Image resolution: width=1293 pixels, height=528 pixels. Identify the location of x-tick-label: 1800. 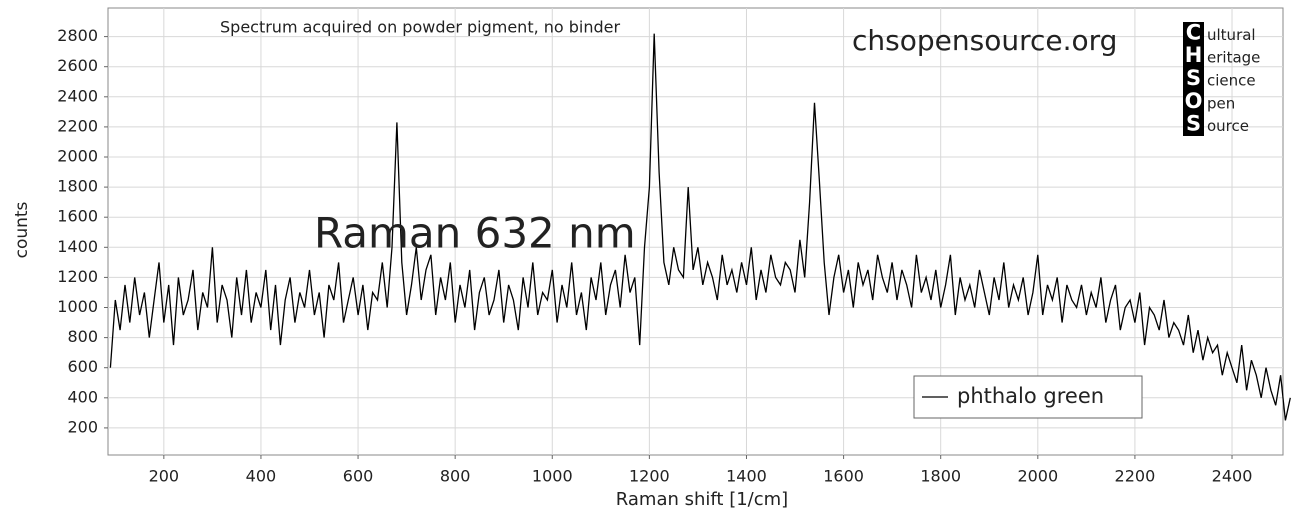
(940, 476).